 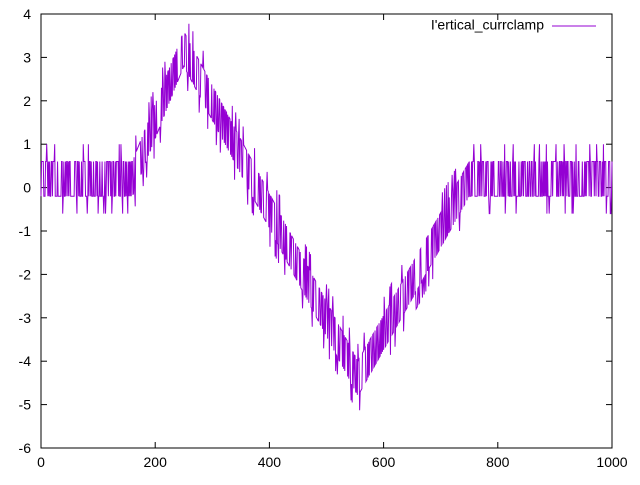 What do you see at coordinates (498, 462) in the screenshot?
I see `x-tick-label: 800` at bounding box center [498, 462].